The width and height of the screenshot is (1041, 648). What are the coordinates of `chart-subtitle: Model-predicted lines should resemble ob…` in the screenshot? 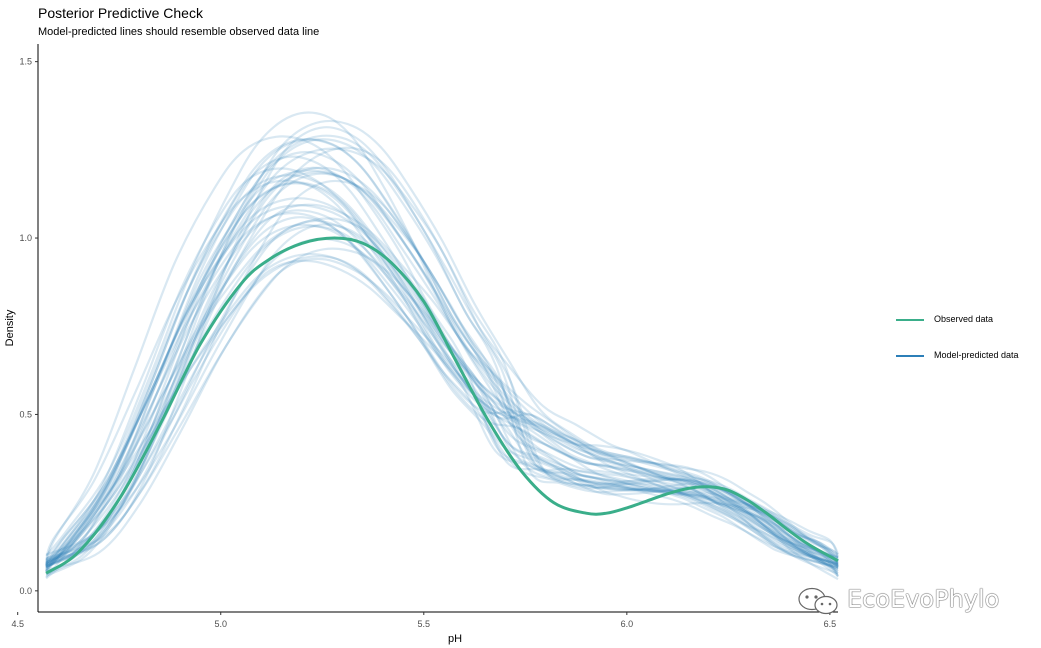 It's located at (179, 32).